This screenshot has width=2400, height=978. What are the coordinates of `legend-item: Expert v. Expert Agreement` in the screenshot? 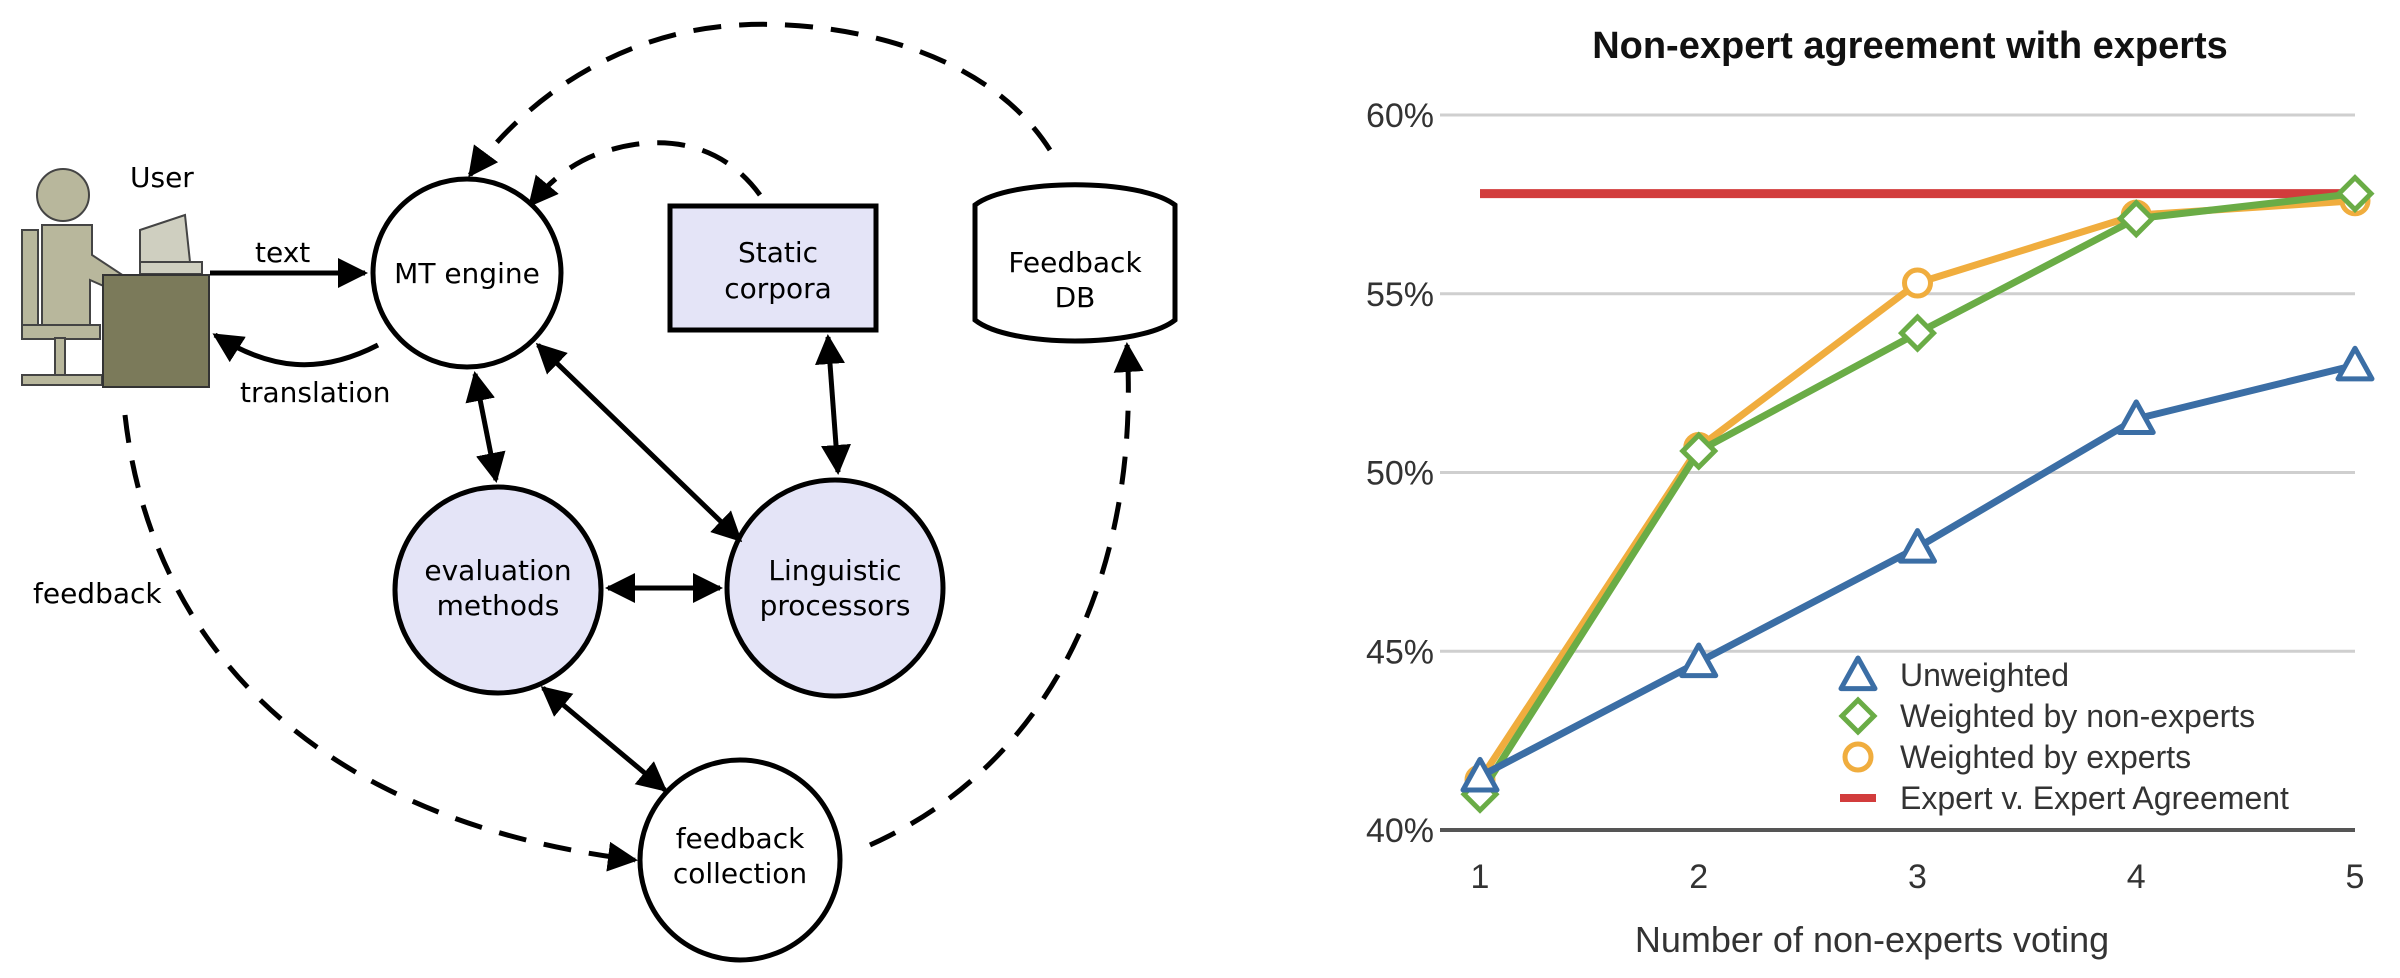 It's located at (2064, 798).